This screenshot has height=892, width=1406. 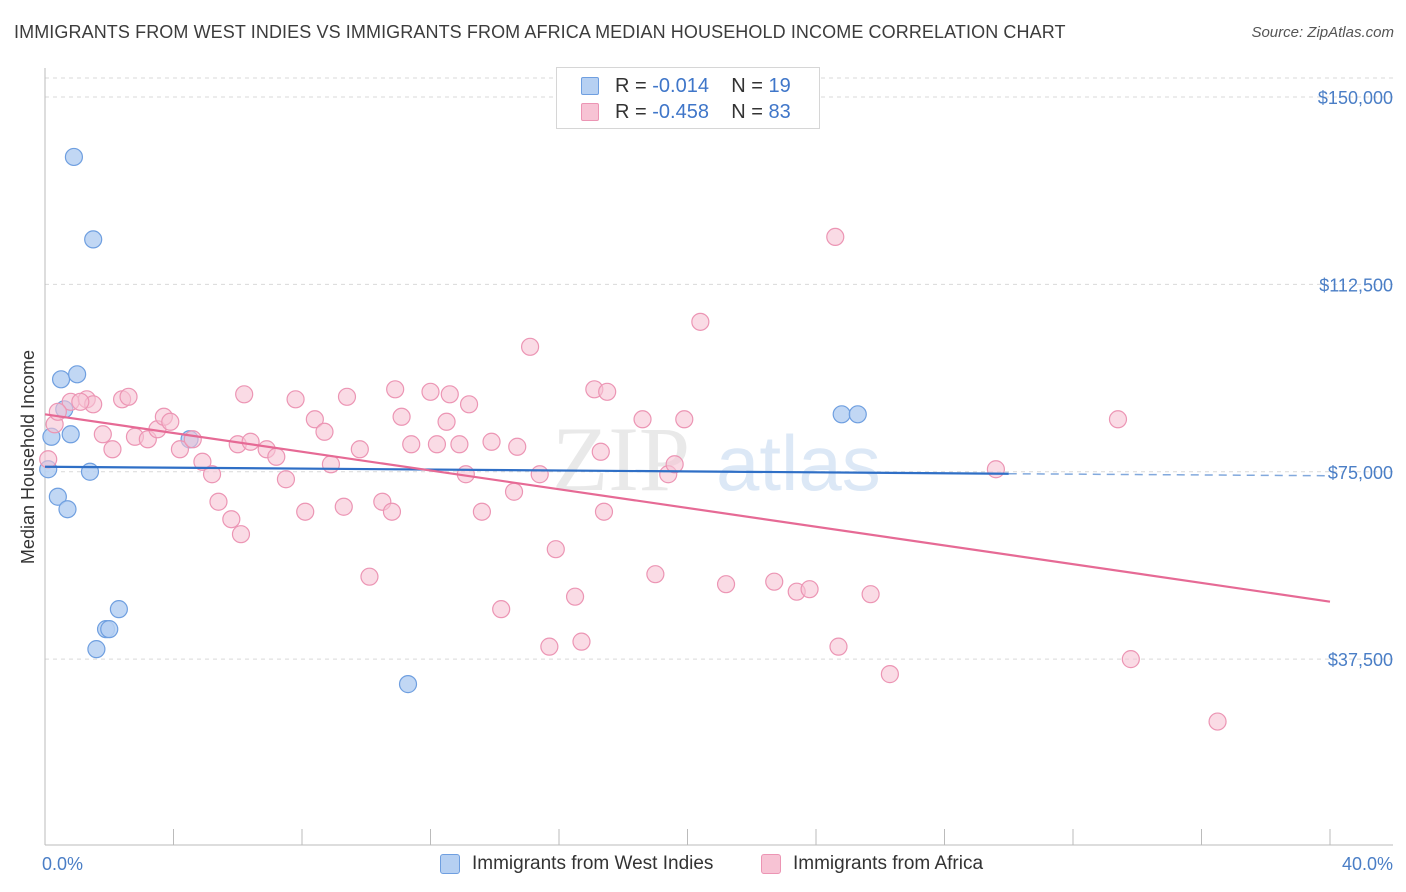 I want to click on watermark-atlas: atlas, so click(x=798, y=463).